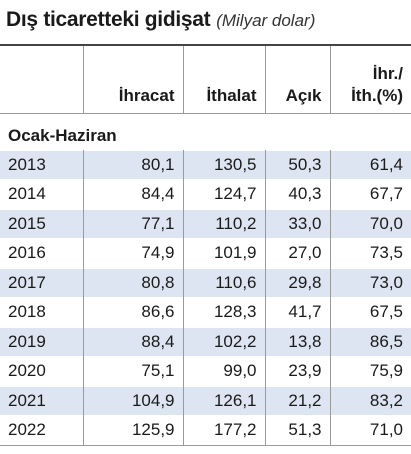  I want to click on value-cell: 88,4, so click(132, 342).